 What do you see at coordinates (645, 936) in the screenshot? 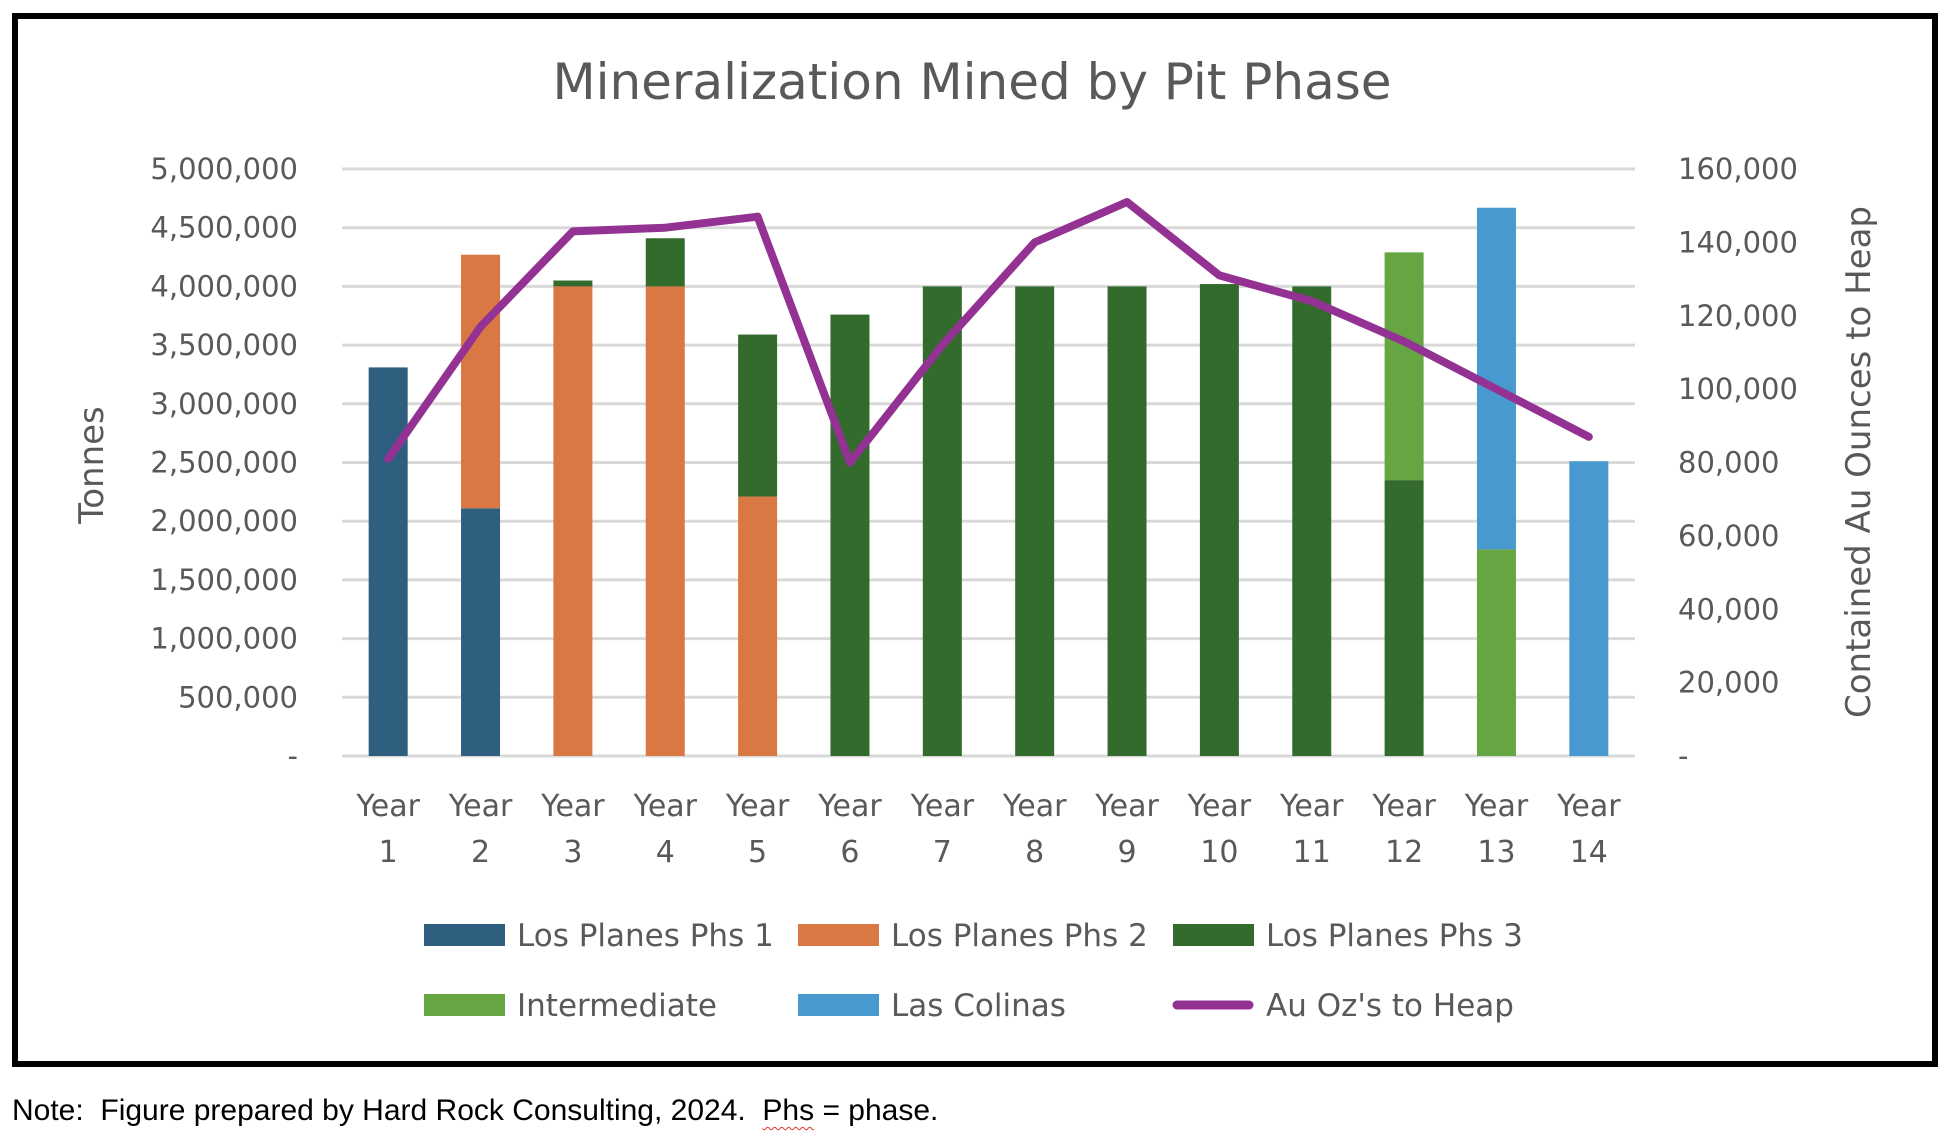
I see `legend-label: Los Planes Phs 1` at bounding box center [645, 936].